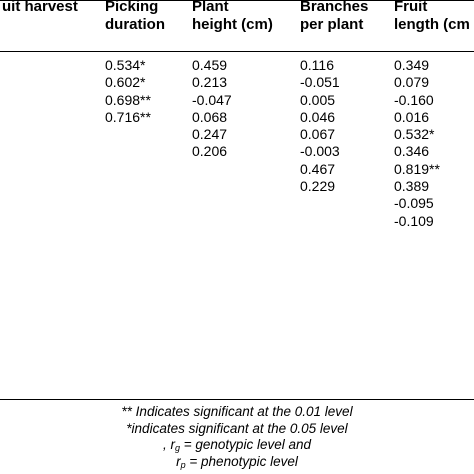  I want to click on table-cell: 0.116, so click(317, 65).